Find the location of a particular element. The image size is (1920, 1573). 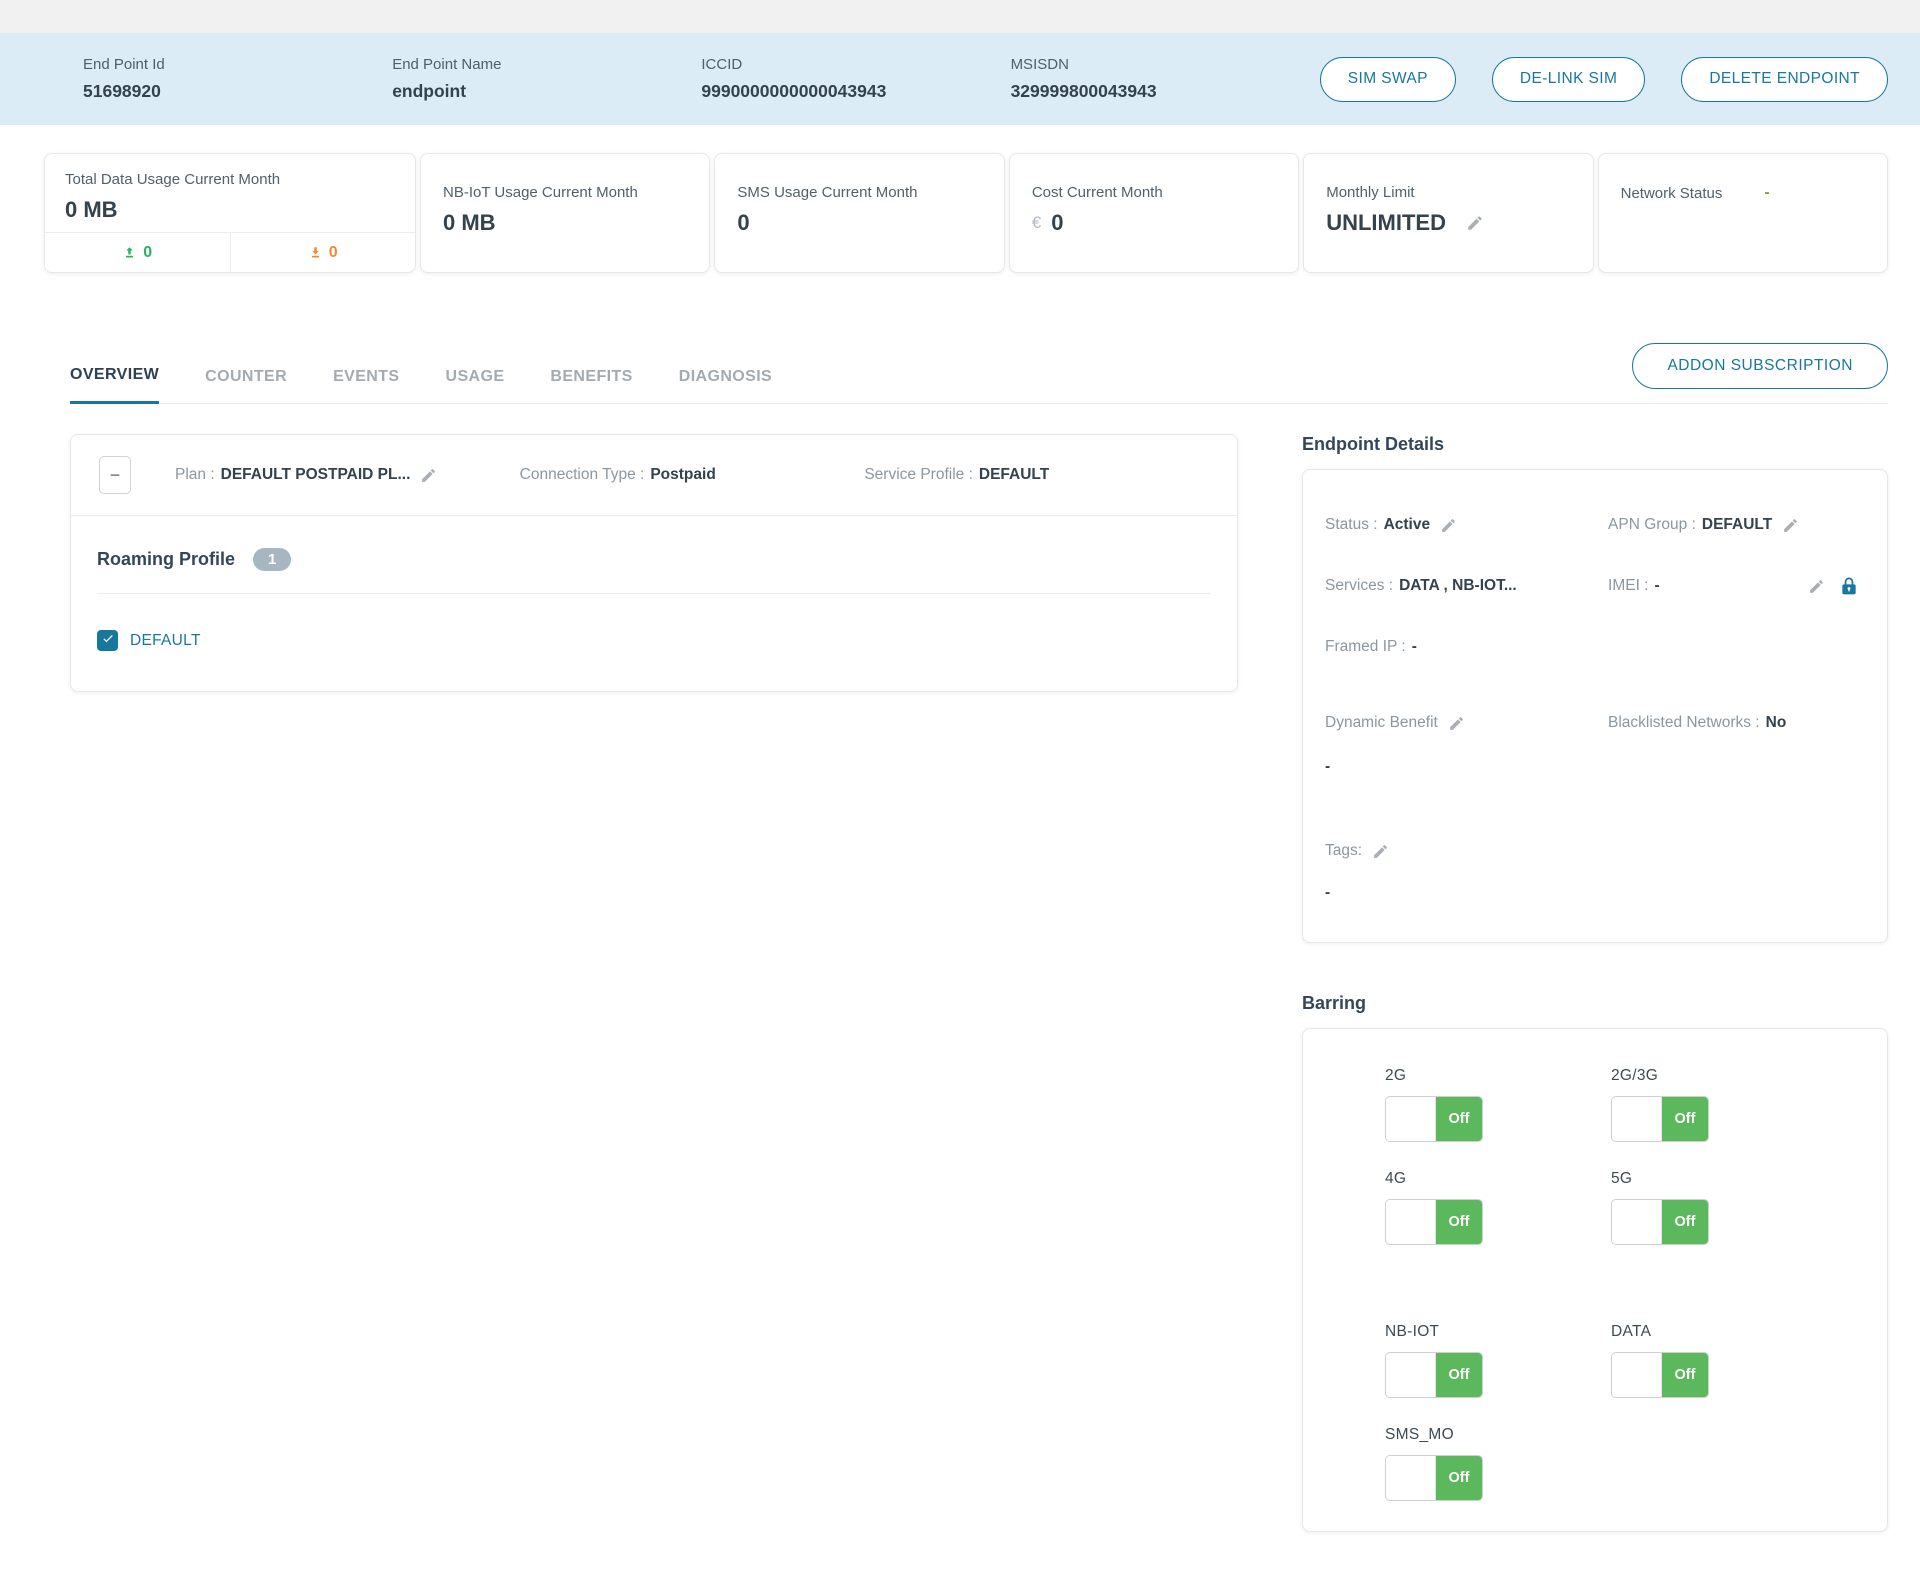

tags-label: Tags: is located at coordinates (1344, 850).